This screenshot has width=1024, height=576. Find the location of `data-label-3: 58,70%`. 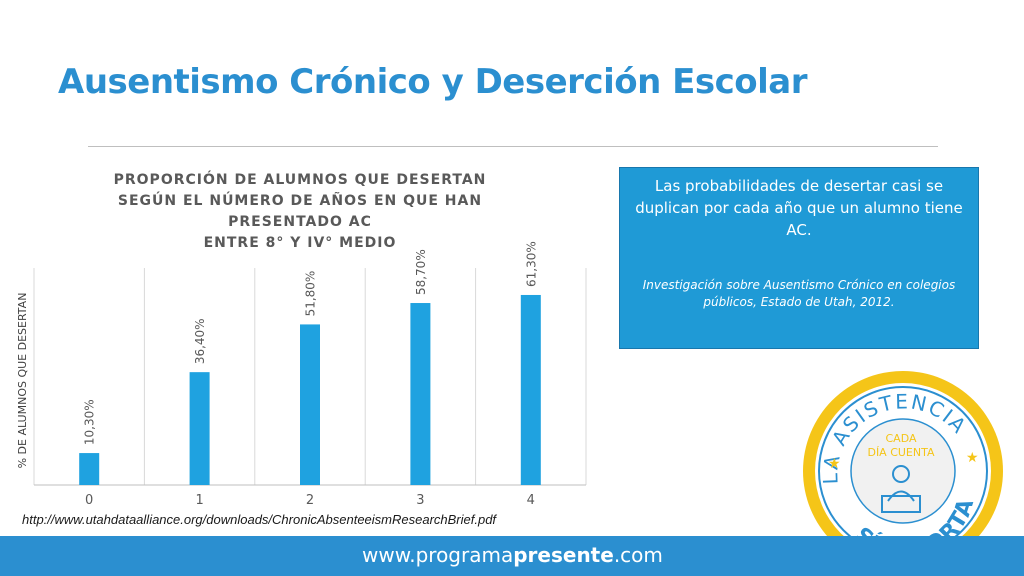

data-label-3: 58,70% is located at coordinates (421, 272).